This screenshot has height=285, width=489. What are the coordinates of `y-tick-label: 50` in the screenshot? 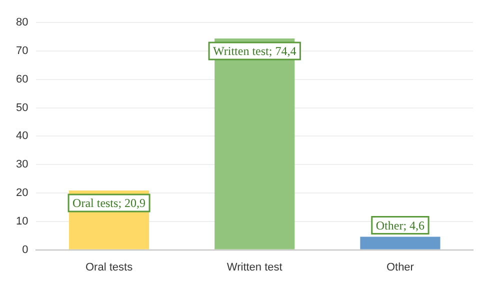 It's located at (22, 108).